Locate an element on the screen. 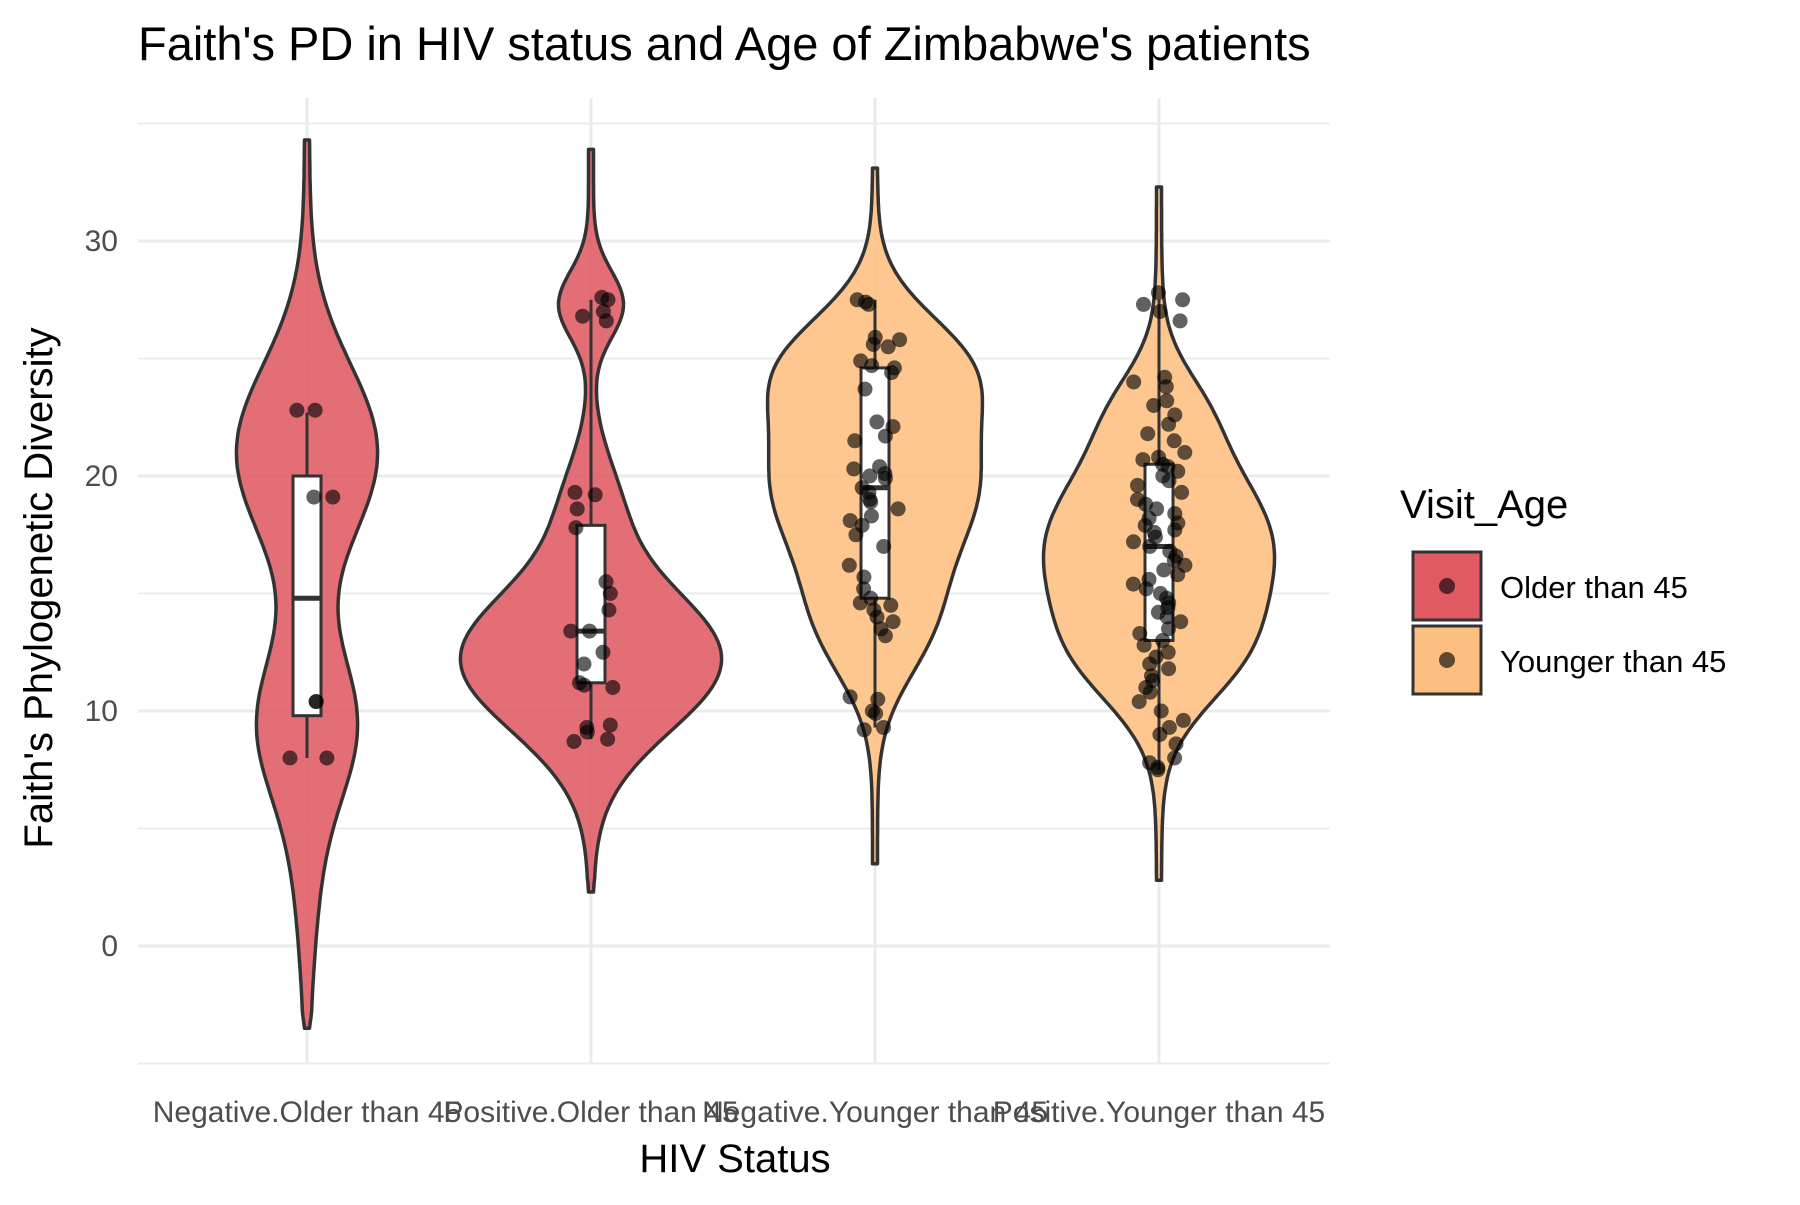 The width and height of the screenshot is (1800, 1205). x-tick-label: Negative.Older than 45 is located at coordinates (307, 1112).